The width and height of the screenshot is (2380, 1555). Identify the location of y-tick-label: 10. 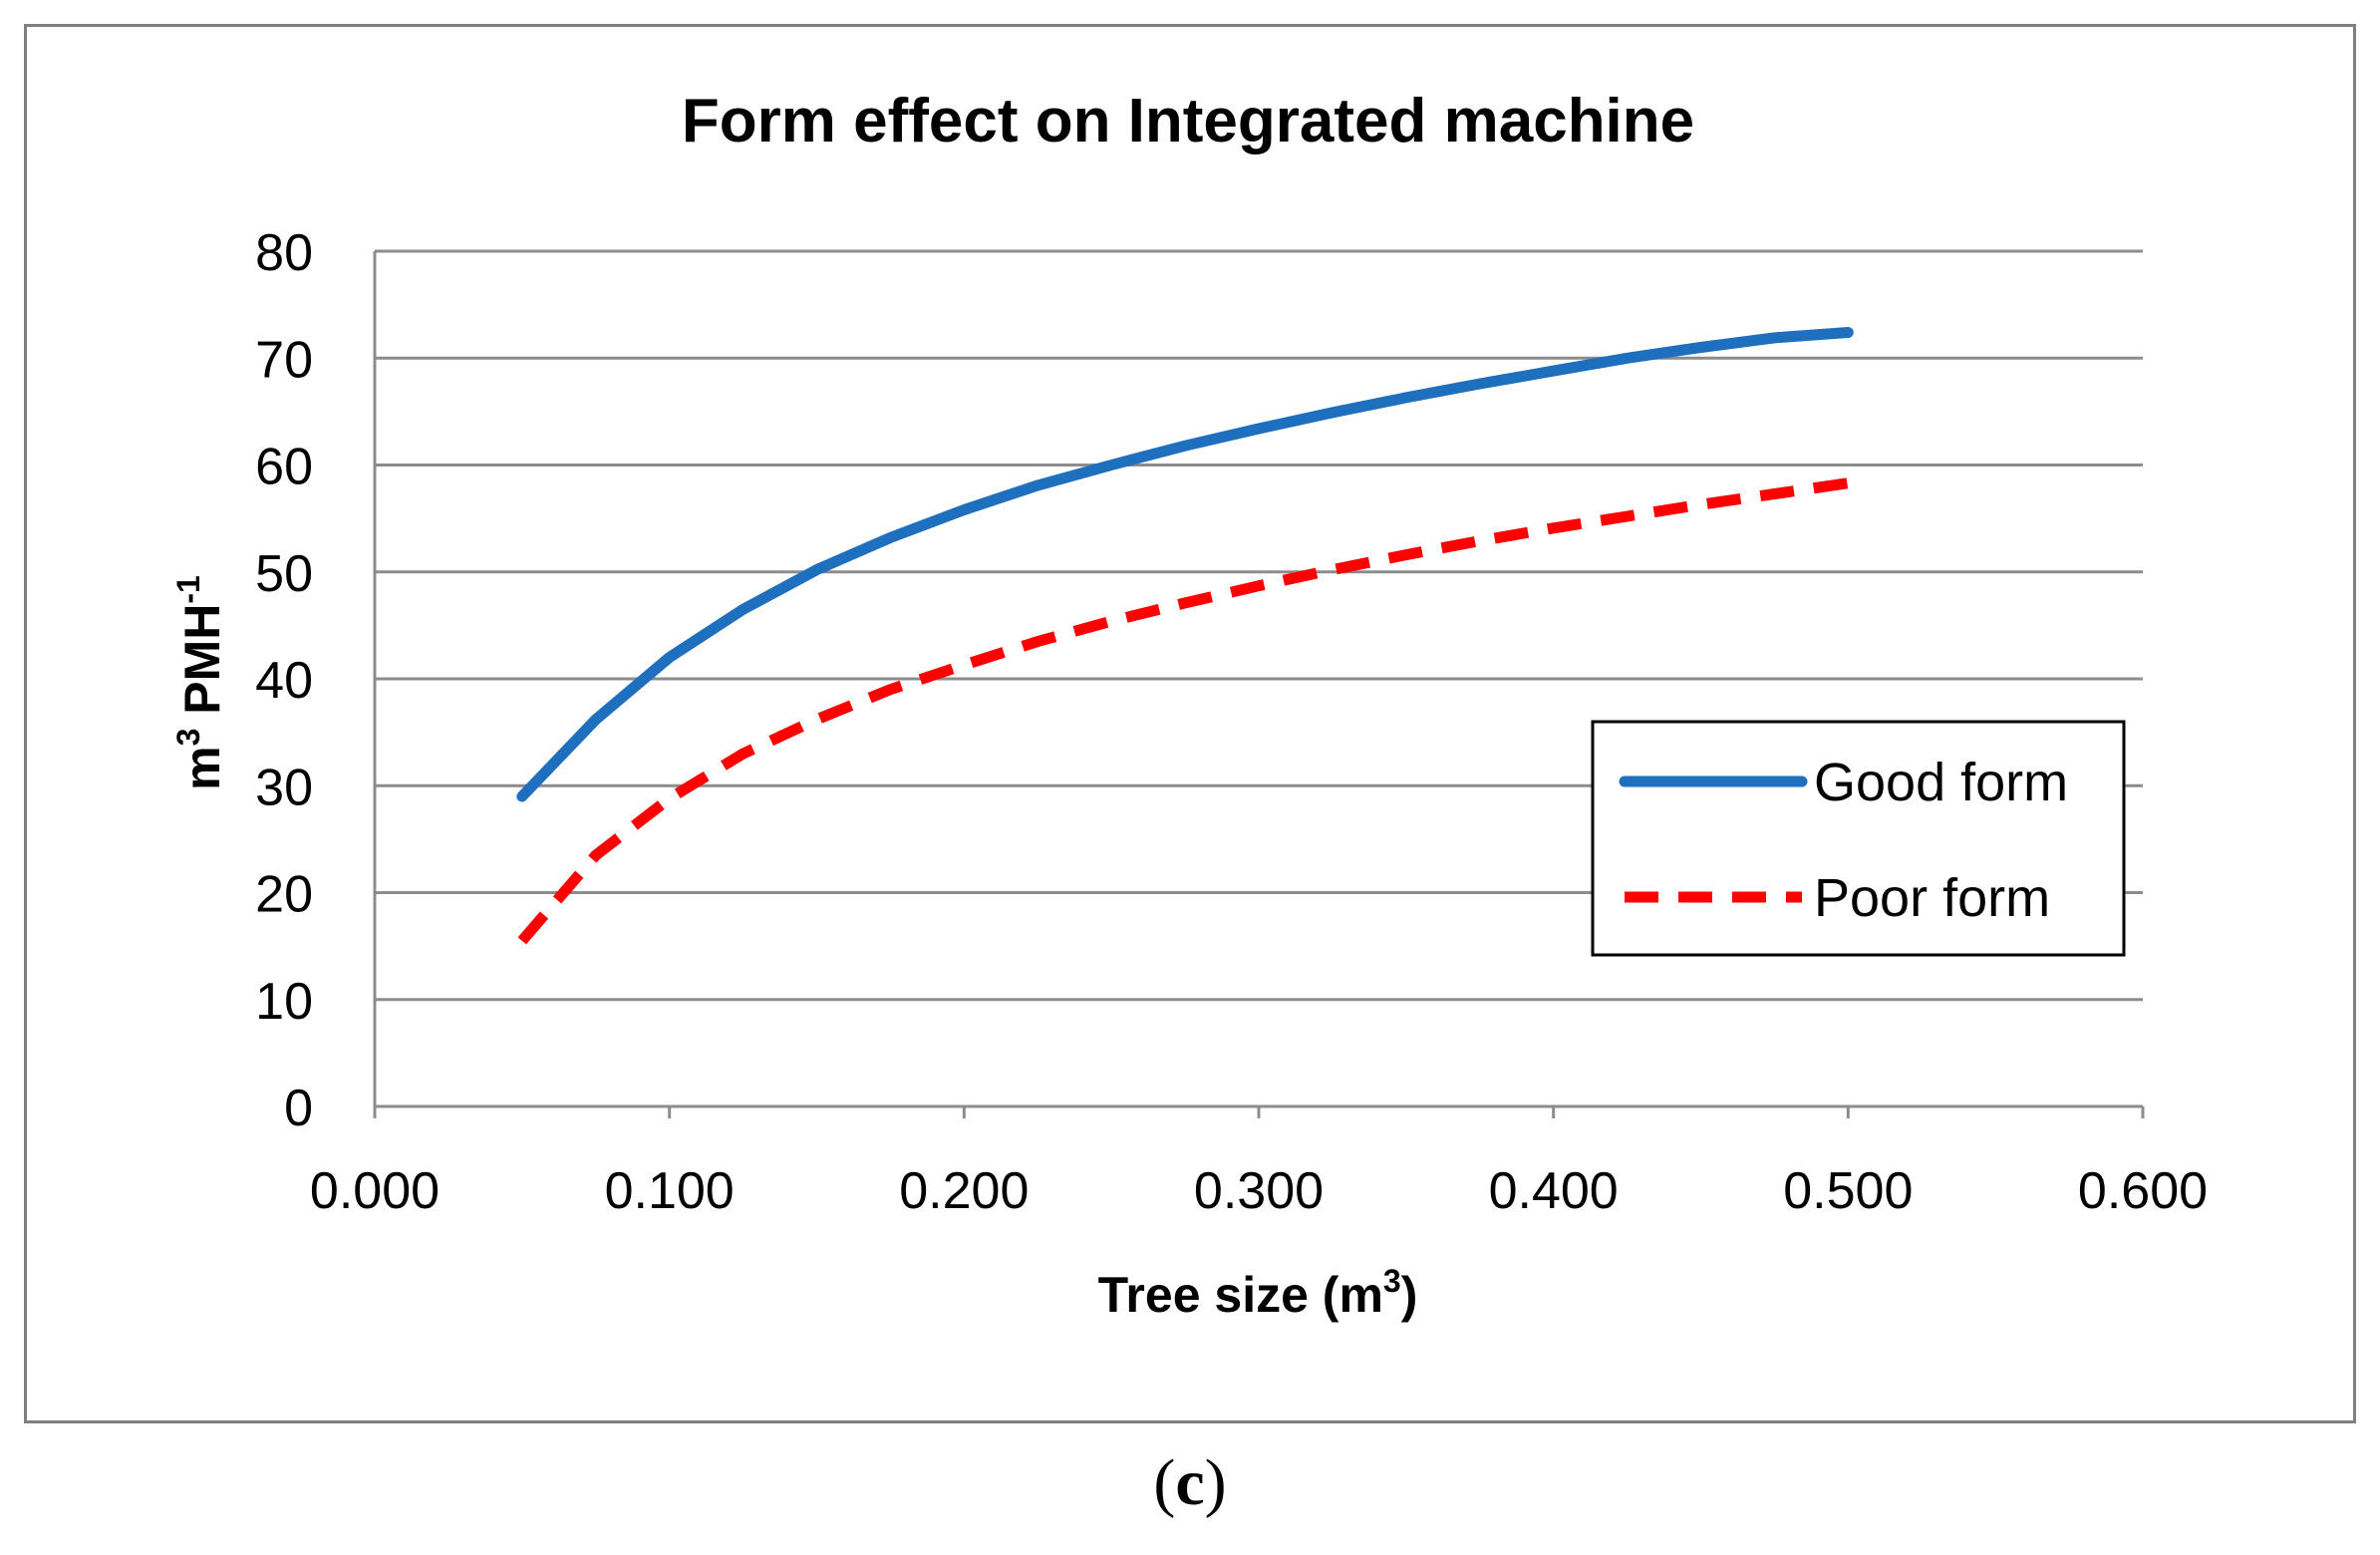
(284, 1002).